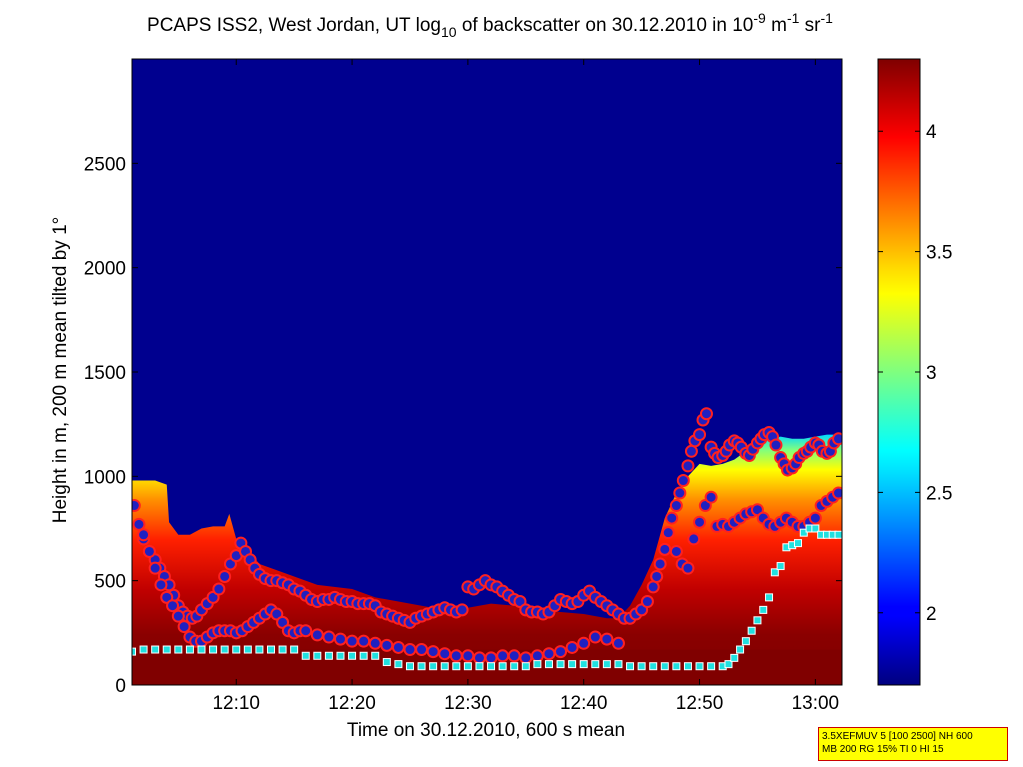 This screenshot has height=767, width=1023. I want to click on y-axis-label: Height in m, 200 m mean tilted by 1°, so click(60, 370).